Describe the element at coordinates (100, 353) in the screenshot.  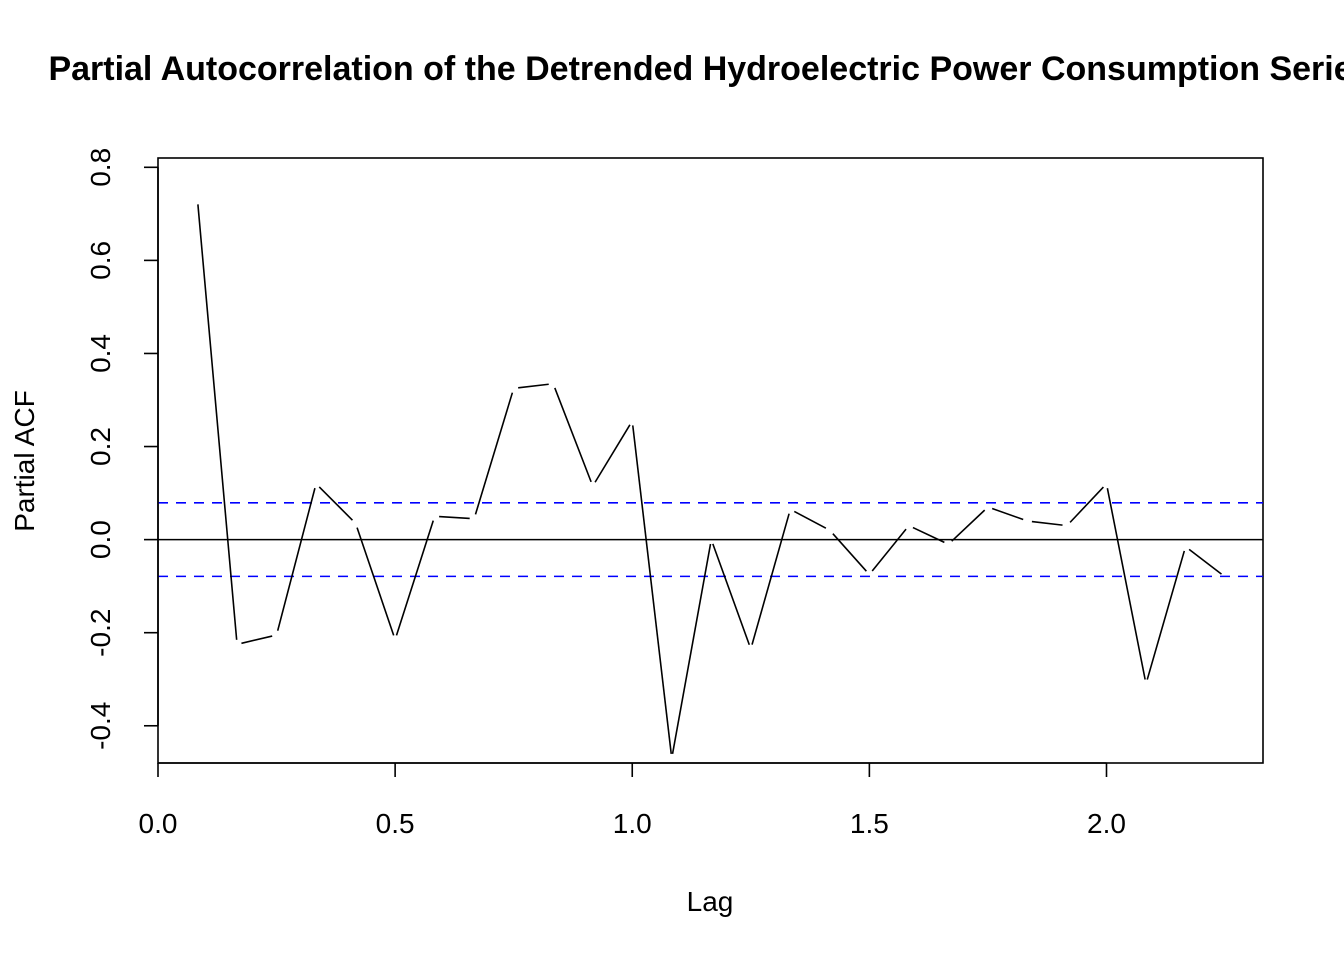
I see `y-tick-label: 0.4` at that location.